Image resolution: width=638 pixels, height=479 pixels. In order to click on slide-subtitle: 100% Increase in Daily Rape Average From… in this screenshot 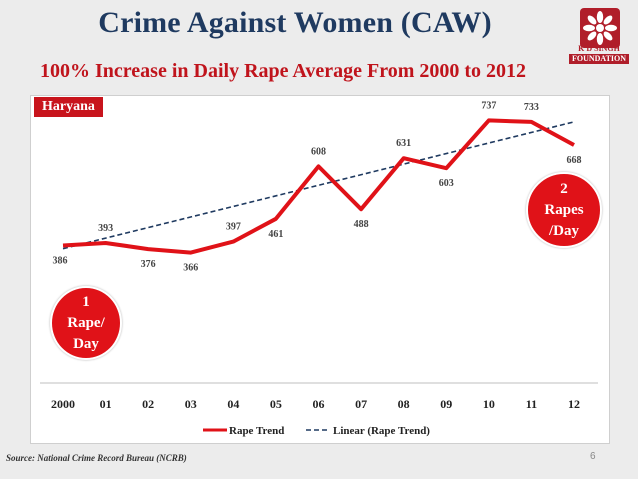, I will do `click(283, 71)`.